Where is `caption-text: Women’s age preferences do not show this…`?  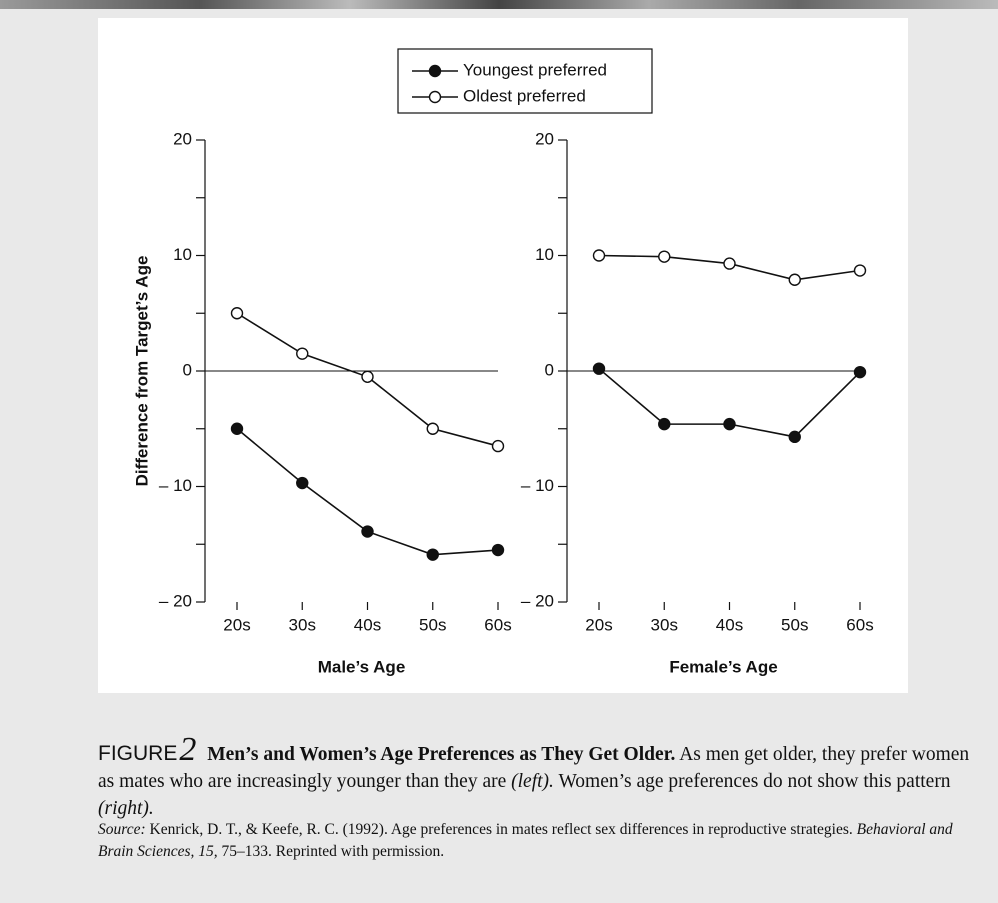 caption-text: Women’s age preferences do not show this… is located at coordinates (754, 781).